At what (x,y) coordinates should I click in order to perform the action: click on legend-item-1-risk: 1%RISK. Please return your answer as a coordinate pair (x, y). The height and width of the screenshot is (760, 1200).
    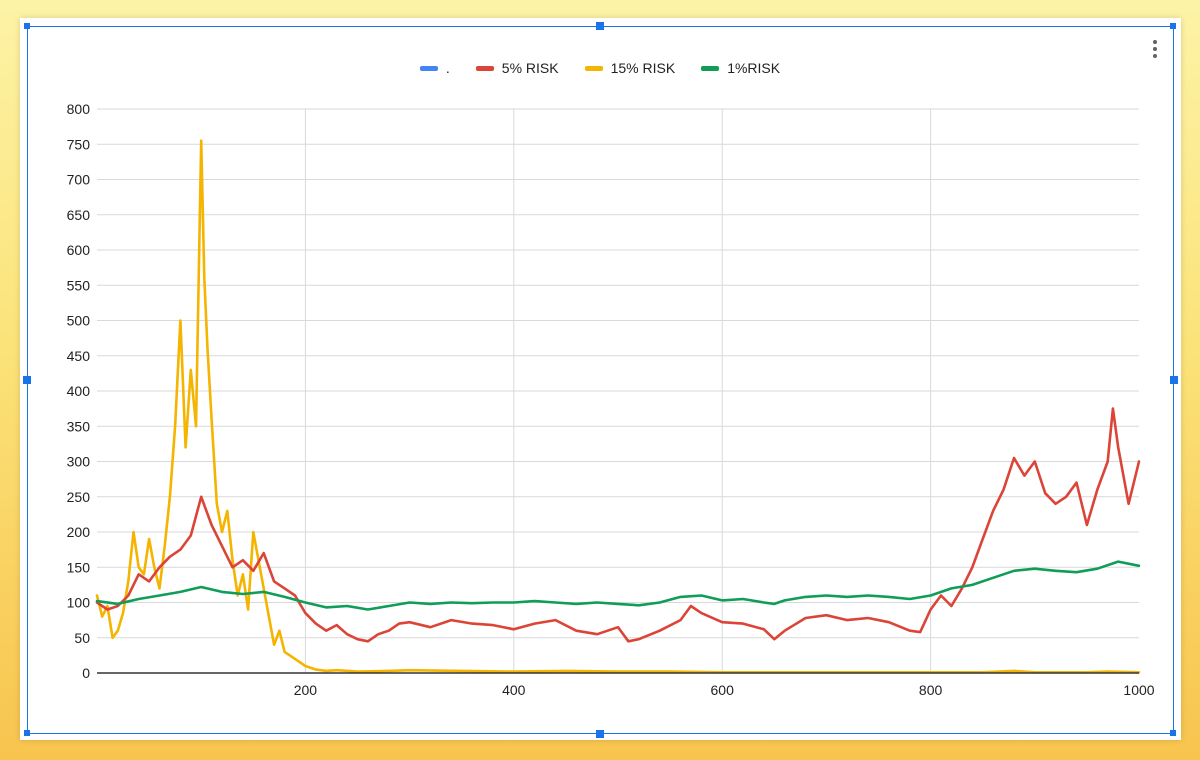
    Looking at the image, I should click on (740, 68).